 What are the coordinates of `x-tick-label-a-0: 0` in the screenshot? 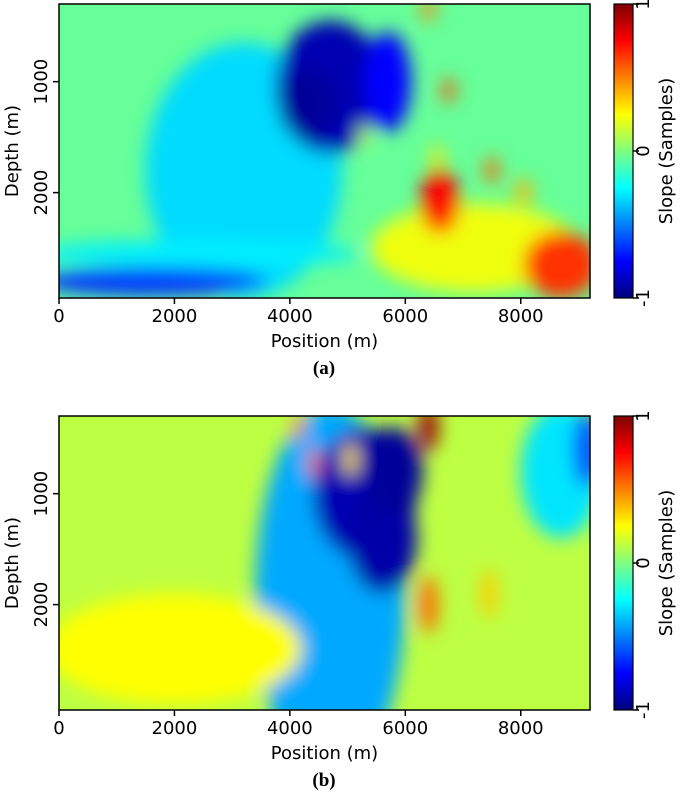 It's located at (58, 316).